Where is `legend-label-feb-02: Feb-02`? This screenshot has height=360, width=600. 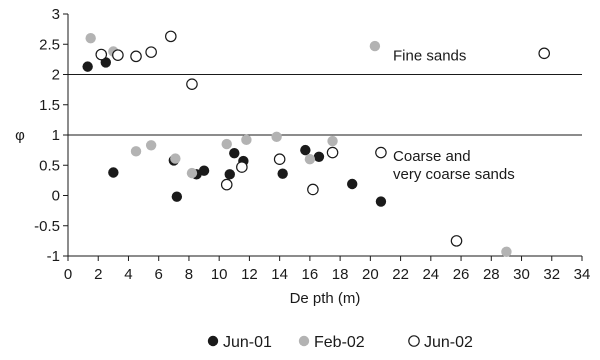
legend-label-feb-02: Feb-02 is located at coordinates (339, 342).